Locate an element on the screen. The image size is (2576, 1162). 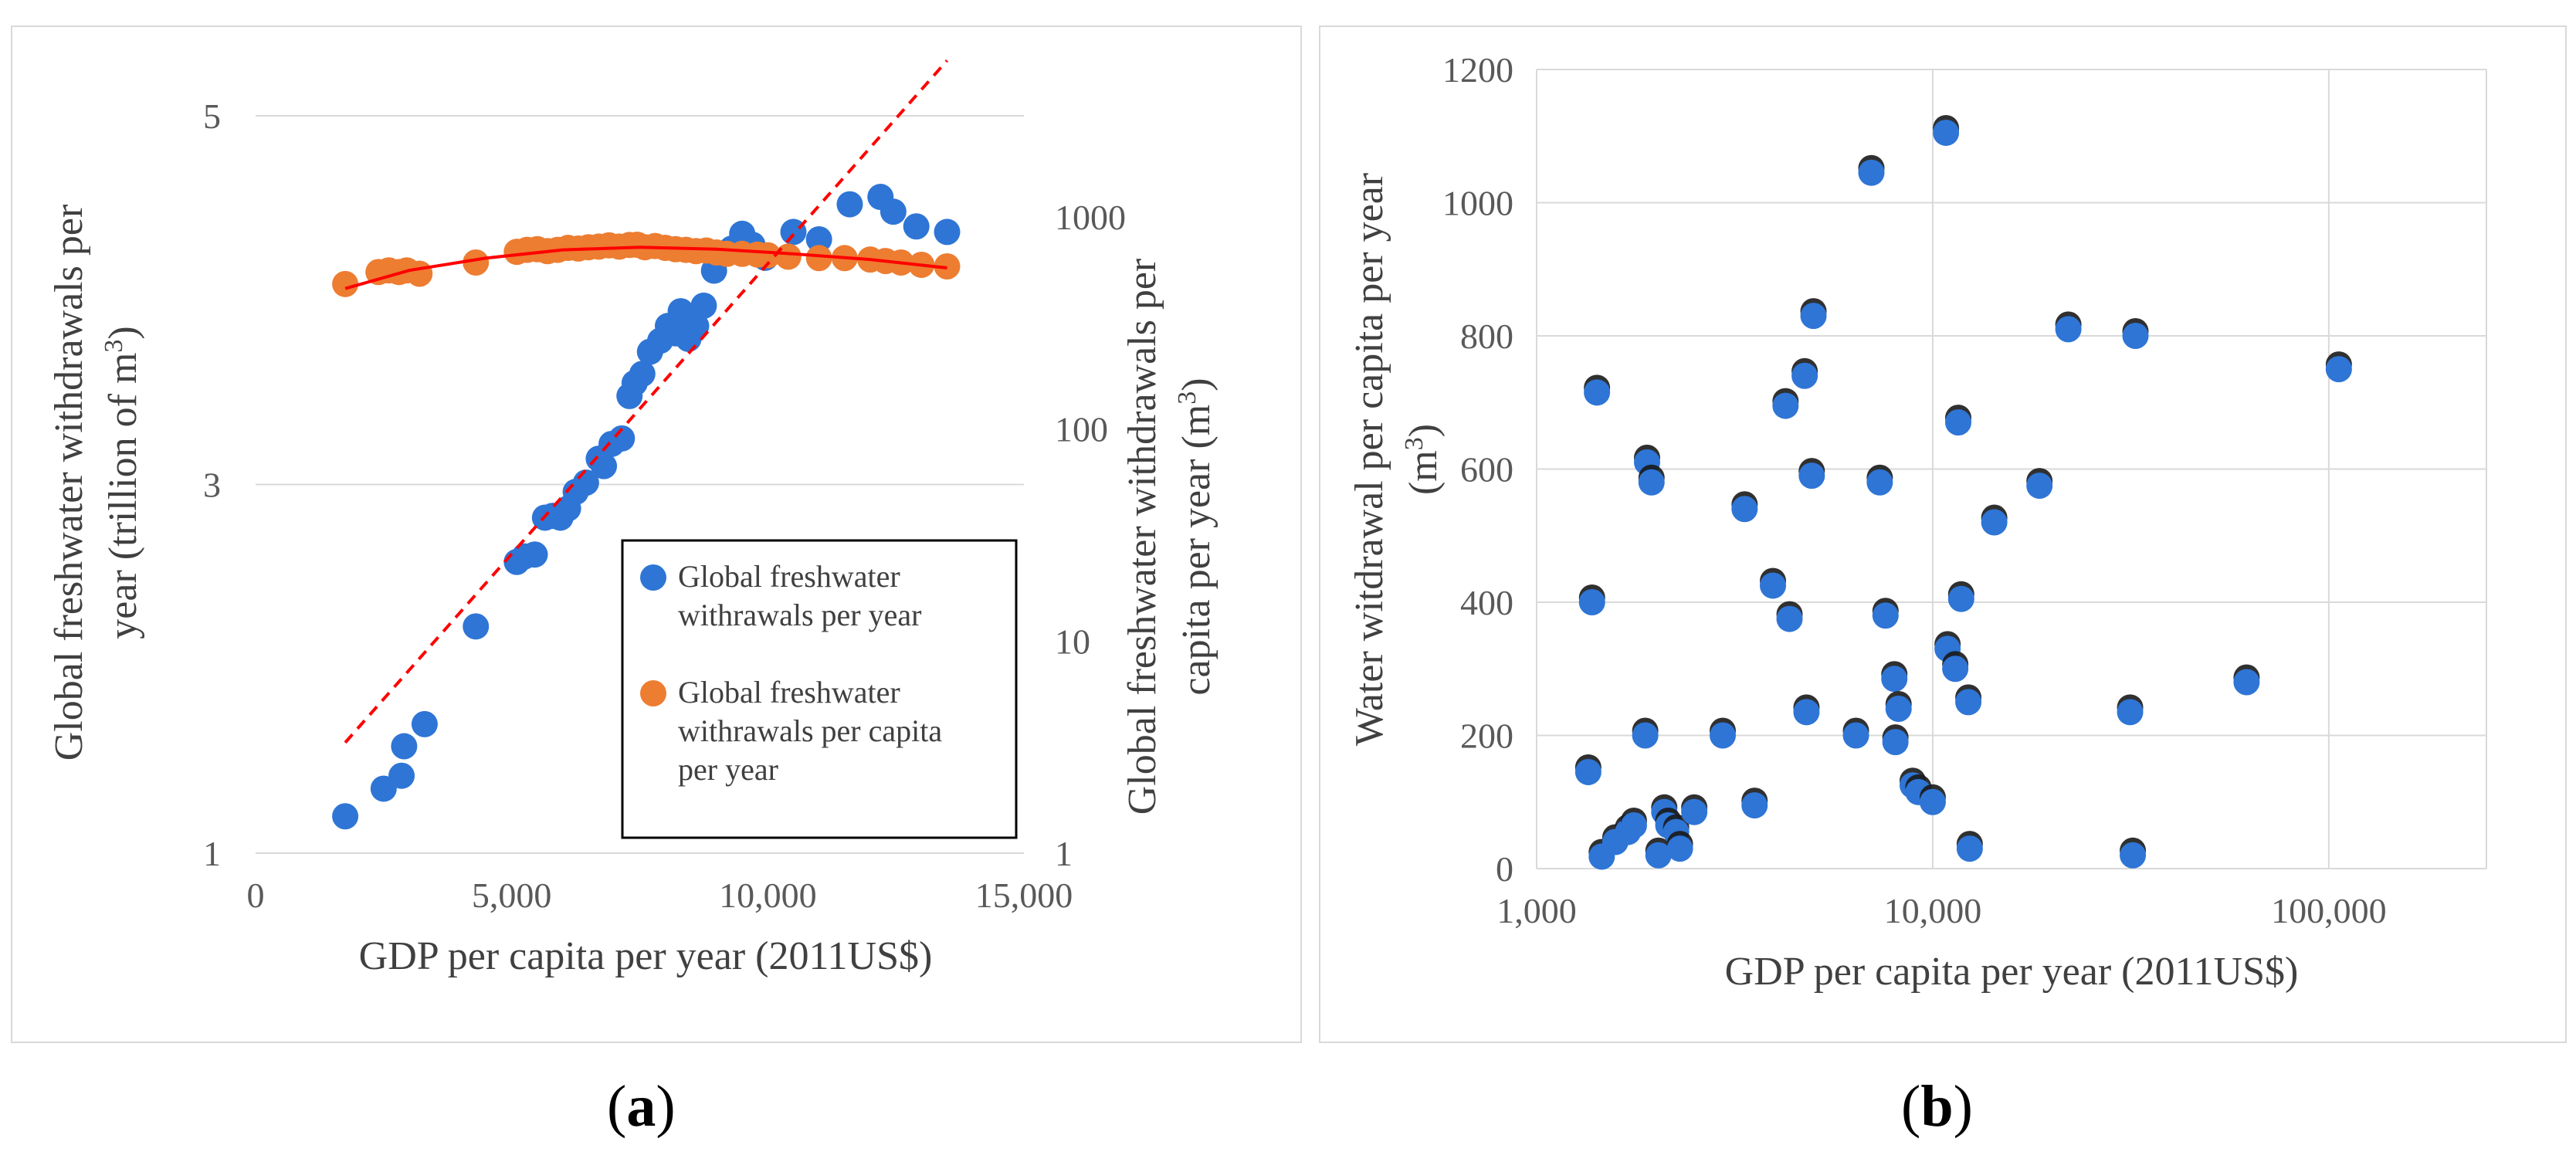
x-tick-label: 15,000 is located at coordinates (1024, 895).